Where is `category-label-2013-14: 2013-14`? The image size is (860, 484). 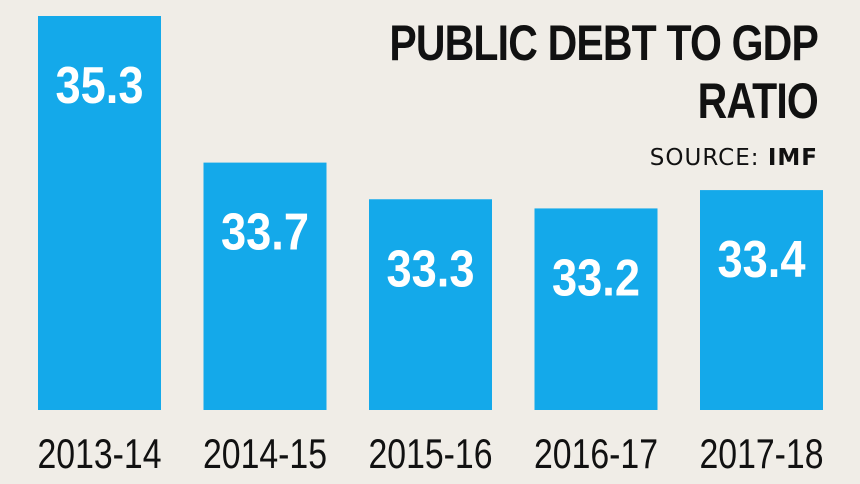
category-label-2013-14: 2013-14 is located at coordinates (100, 453).